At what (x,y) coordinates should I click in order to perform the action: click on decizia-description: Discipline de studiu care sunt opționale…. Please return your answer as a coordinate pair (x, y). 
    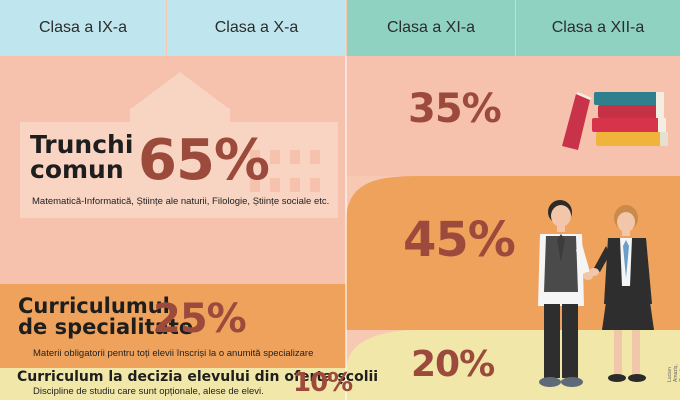
    Looking at the image, I should click on (148, 391).